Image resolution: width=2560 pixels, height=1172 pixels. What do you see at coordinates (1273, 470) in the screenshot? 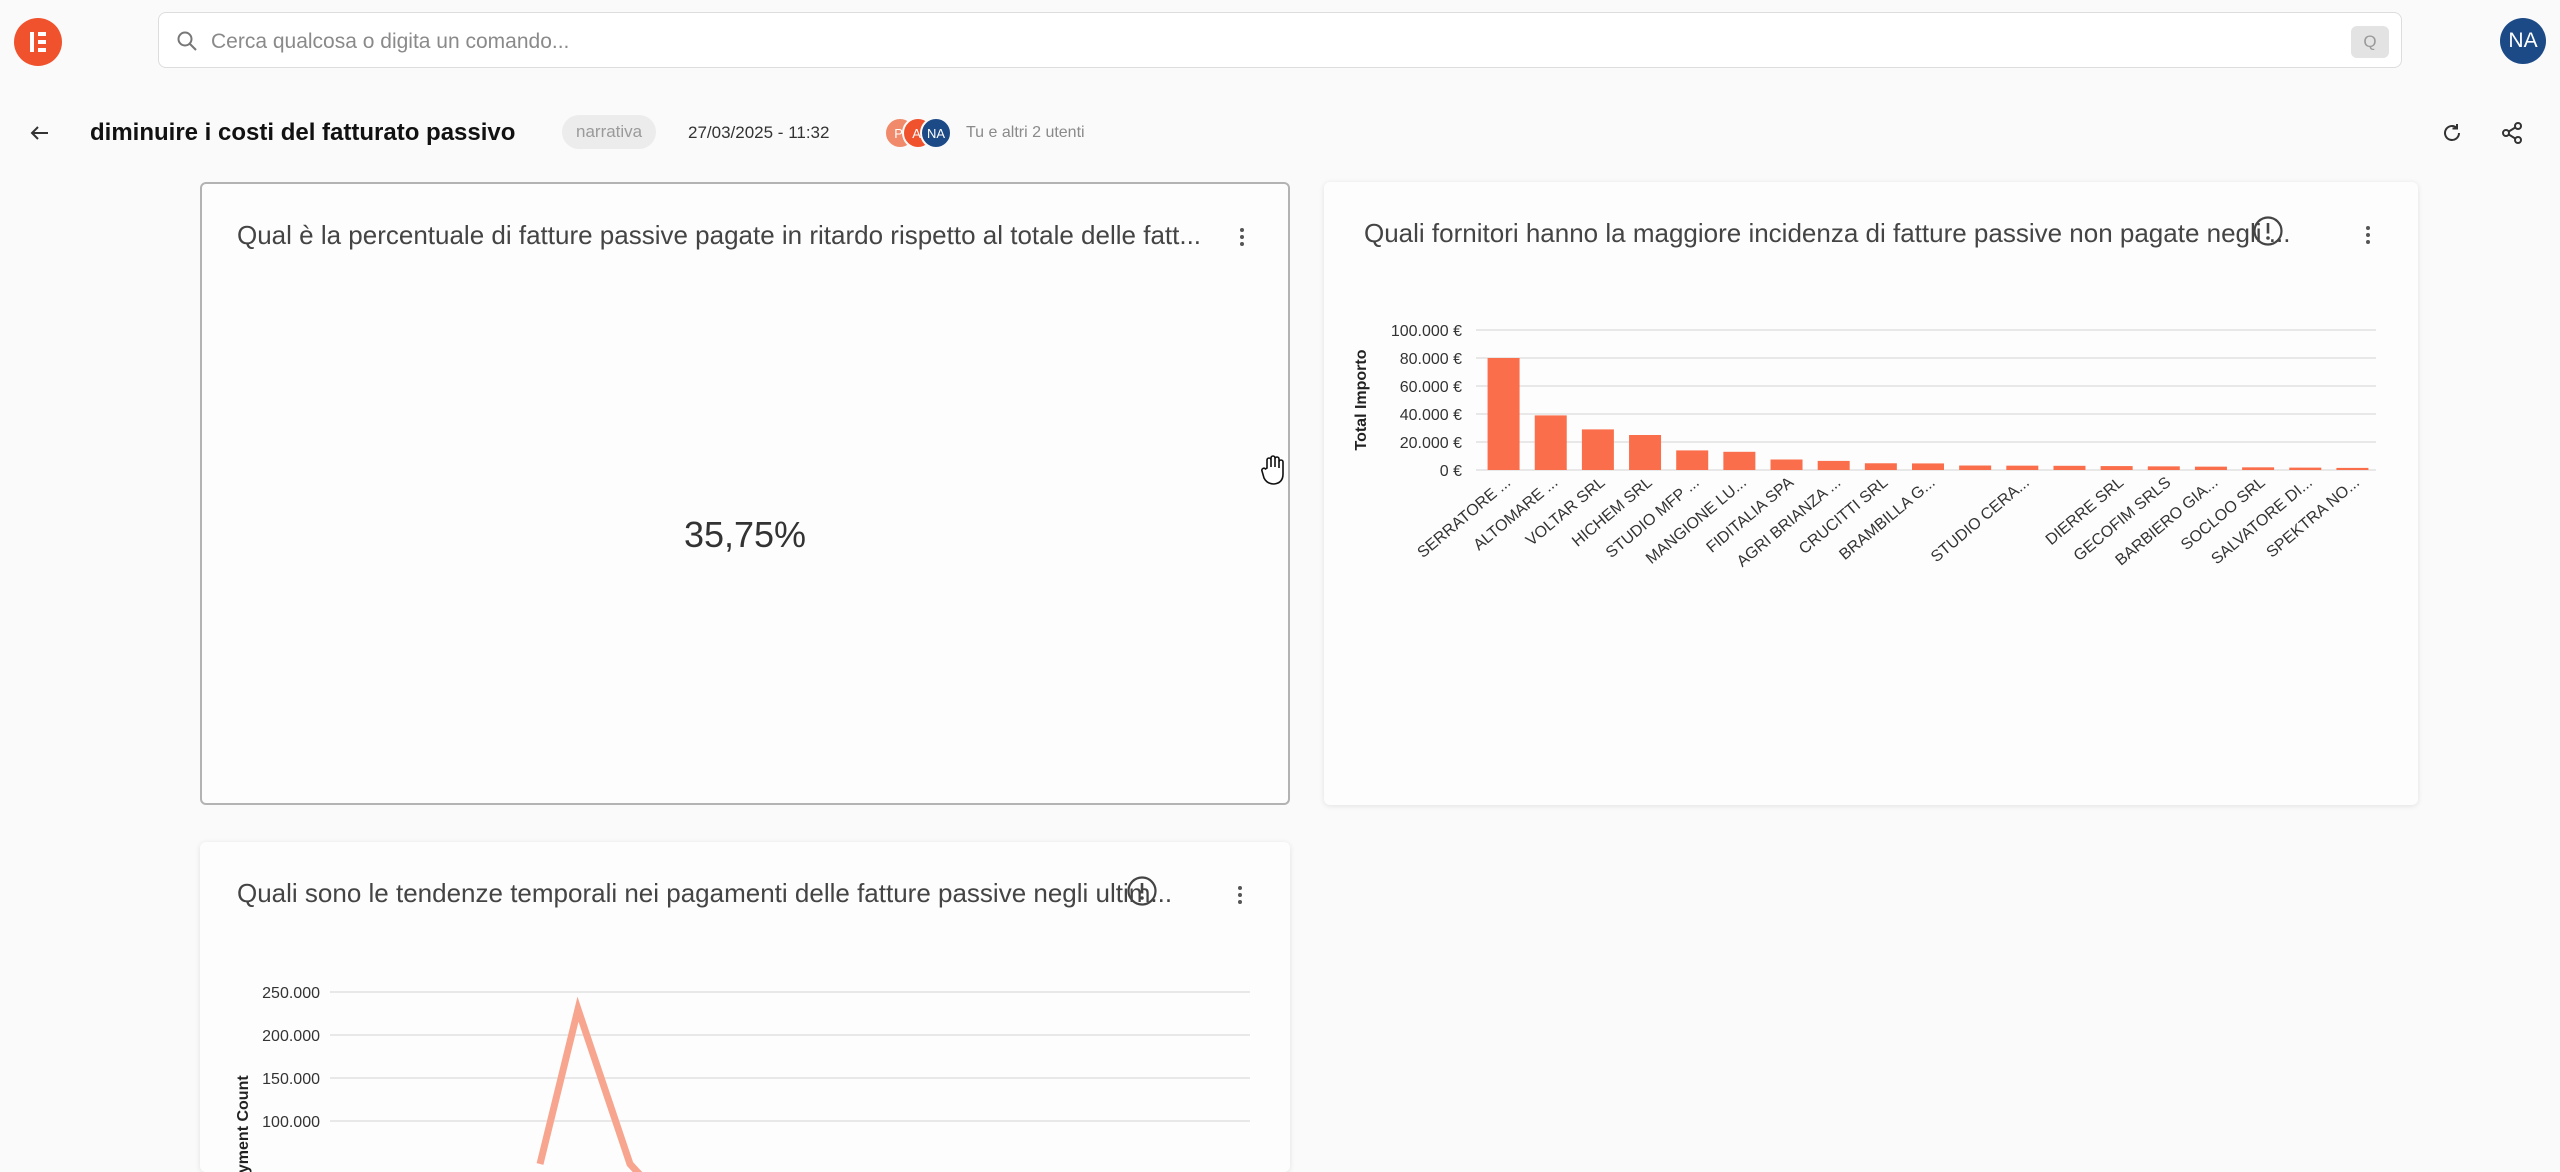
I see `hand-cursor-icon` at bounding box center [1273, 470].